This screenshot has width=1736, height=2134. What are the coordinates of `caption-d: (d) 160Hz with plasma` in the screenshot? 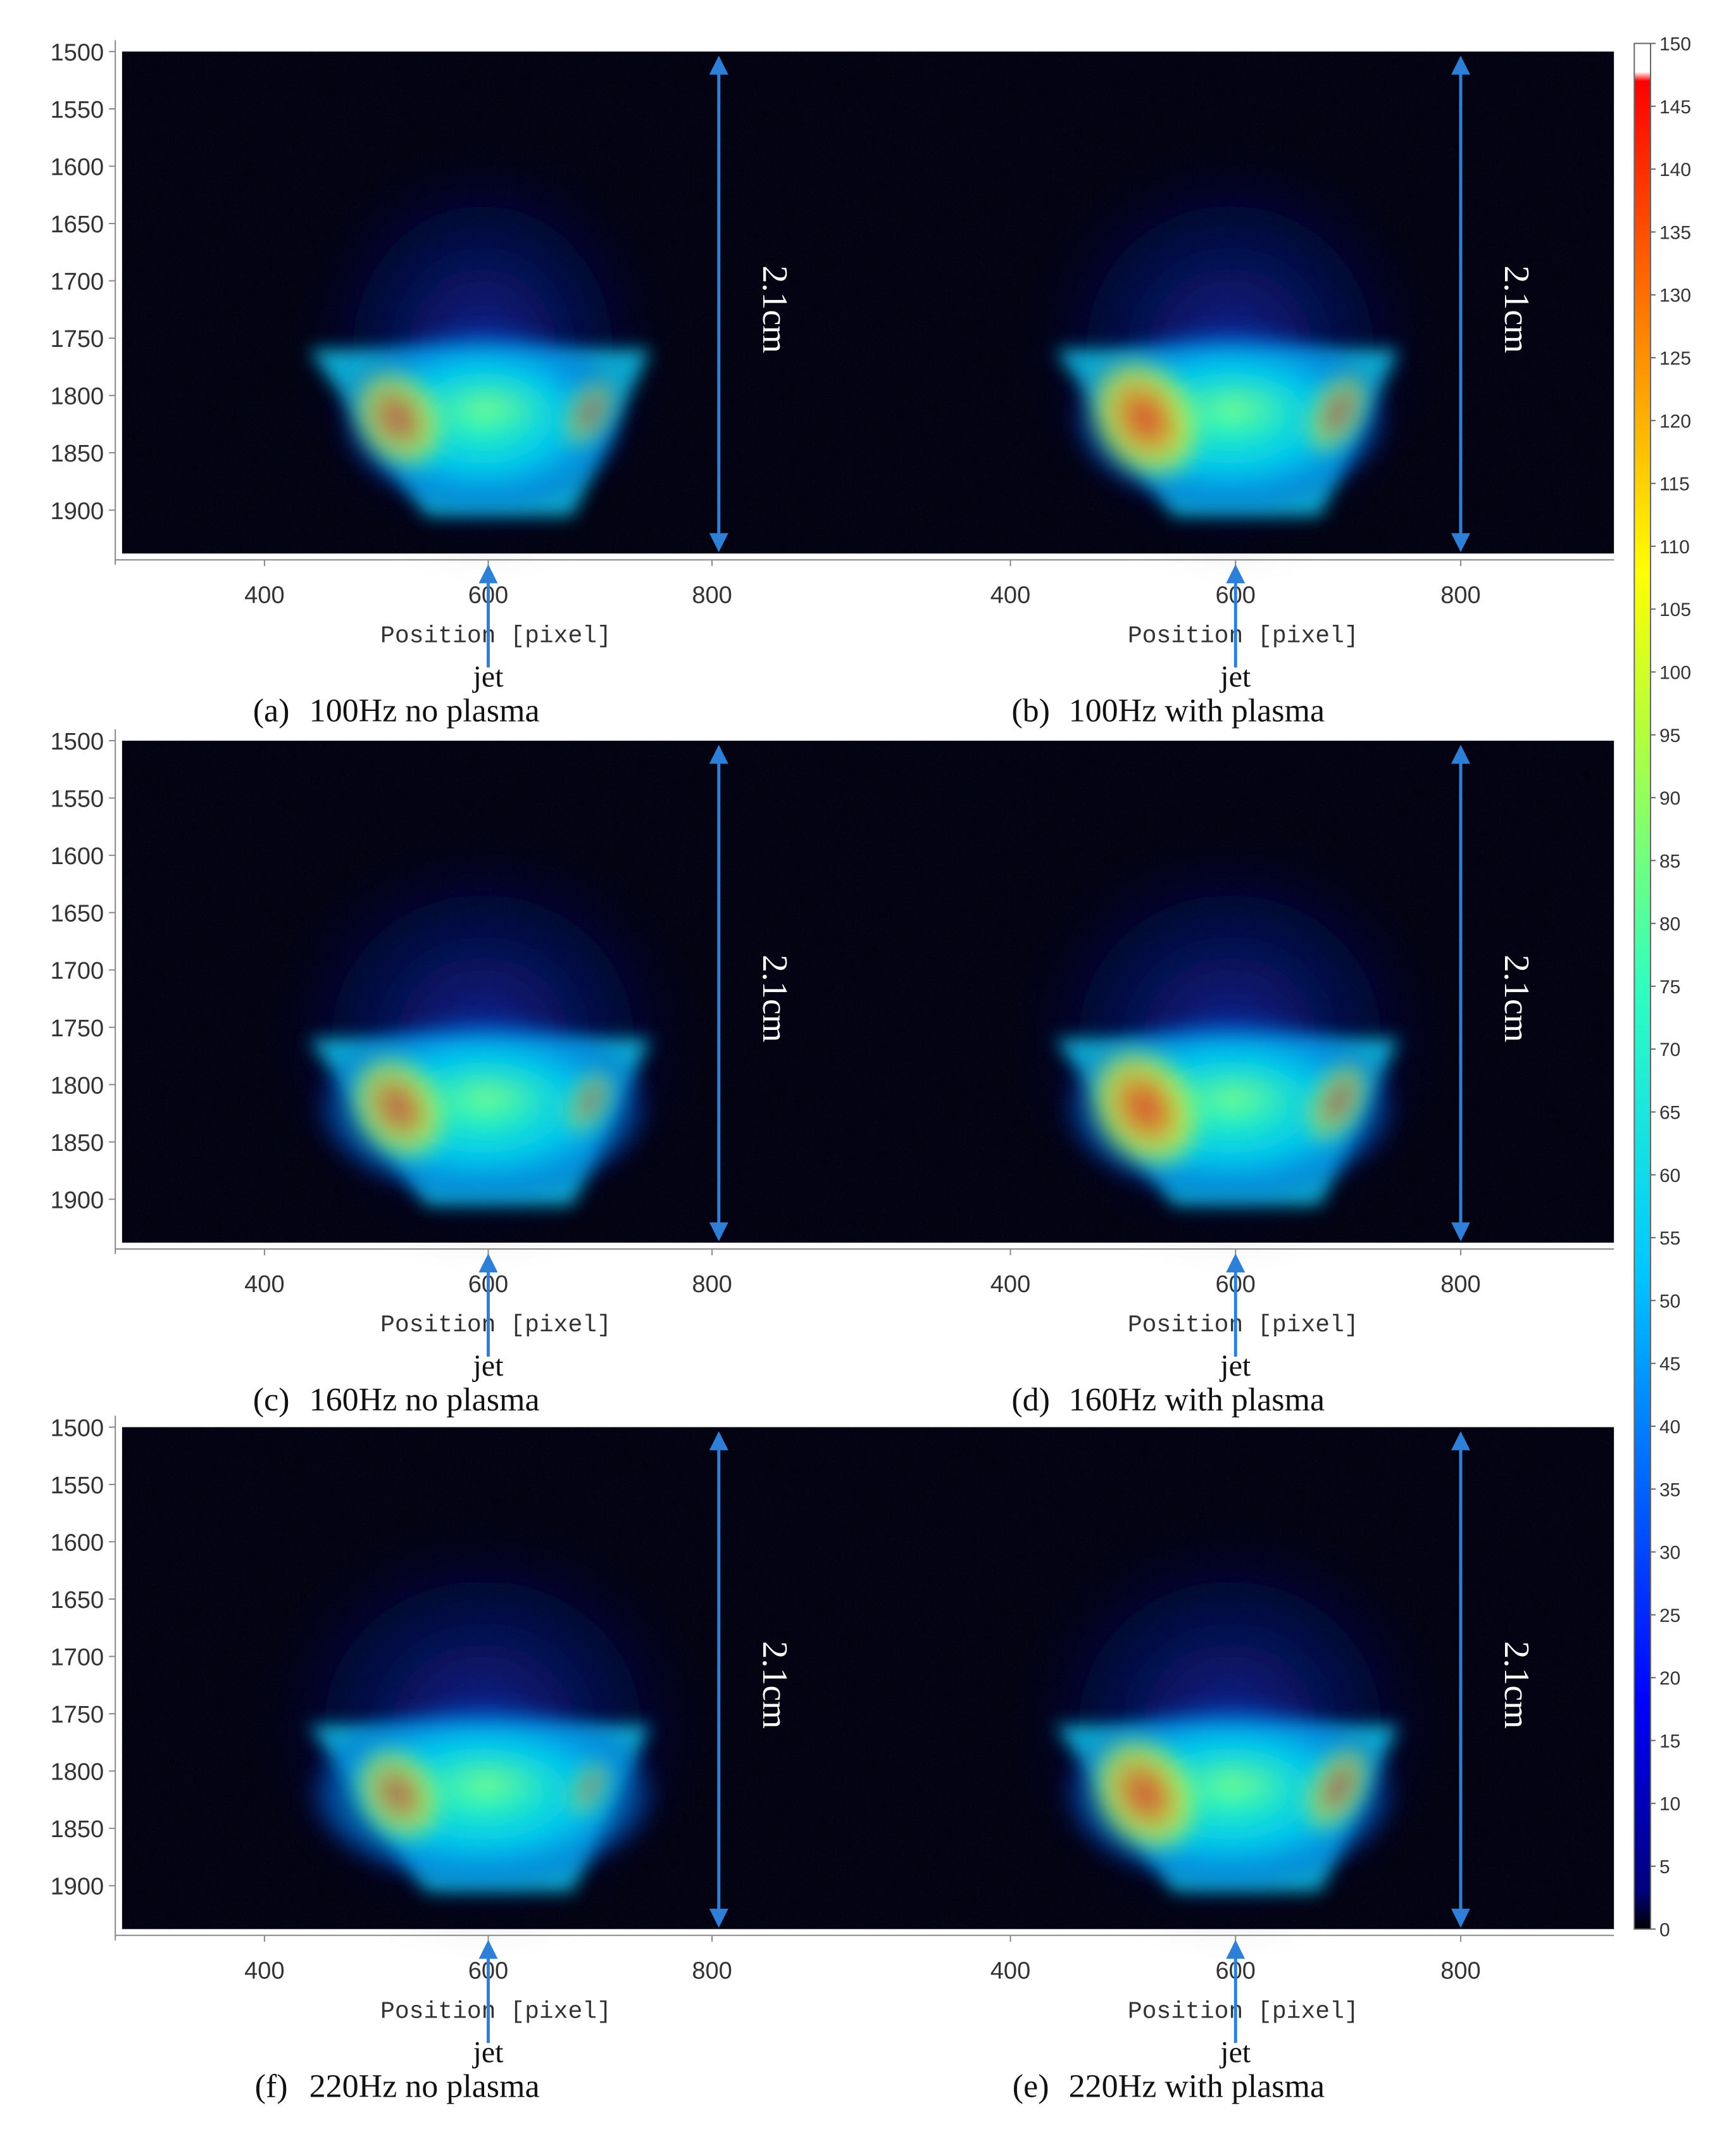 It's located at (1168, 1400).